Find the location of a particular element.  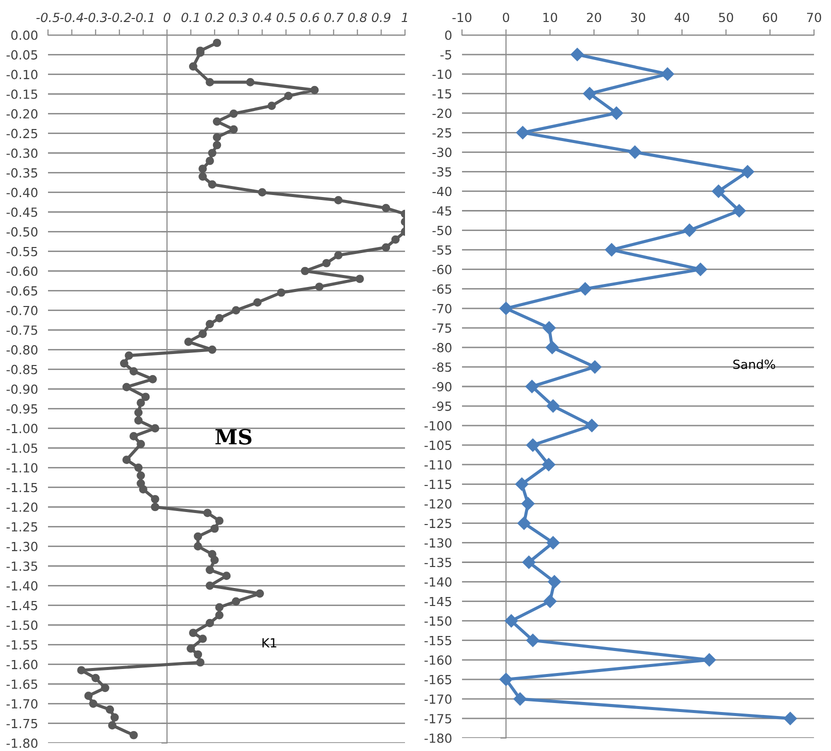

y-tick-label: -0.05 is located at coordinates (22, 55).